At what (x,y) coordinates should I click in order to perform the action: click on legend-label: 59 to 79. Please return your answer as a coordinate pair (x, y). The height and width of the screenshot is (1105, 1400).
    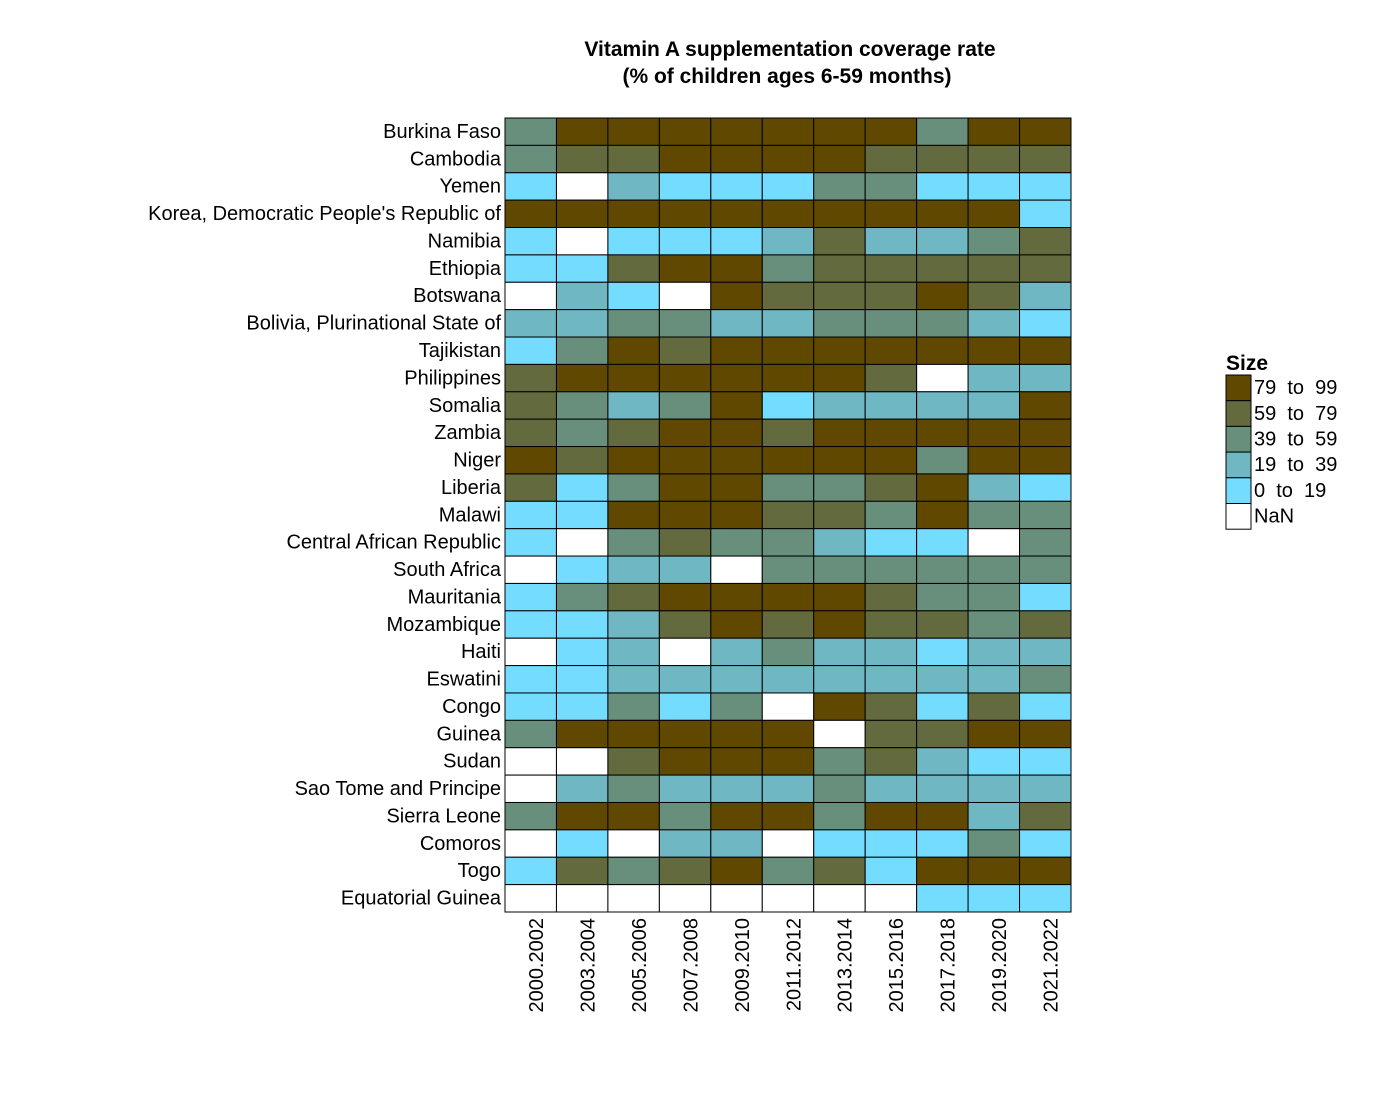
    Looking at the image, I should click on (1295, 414).